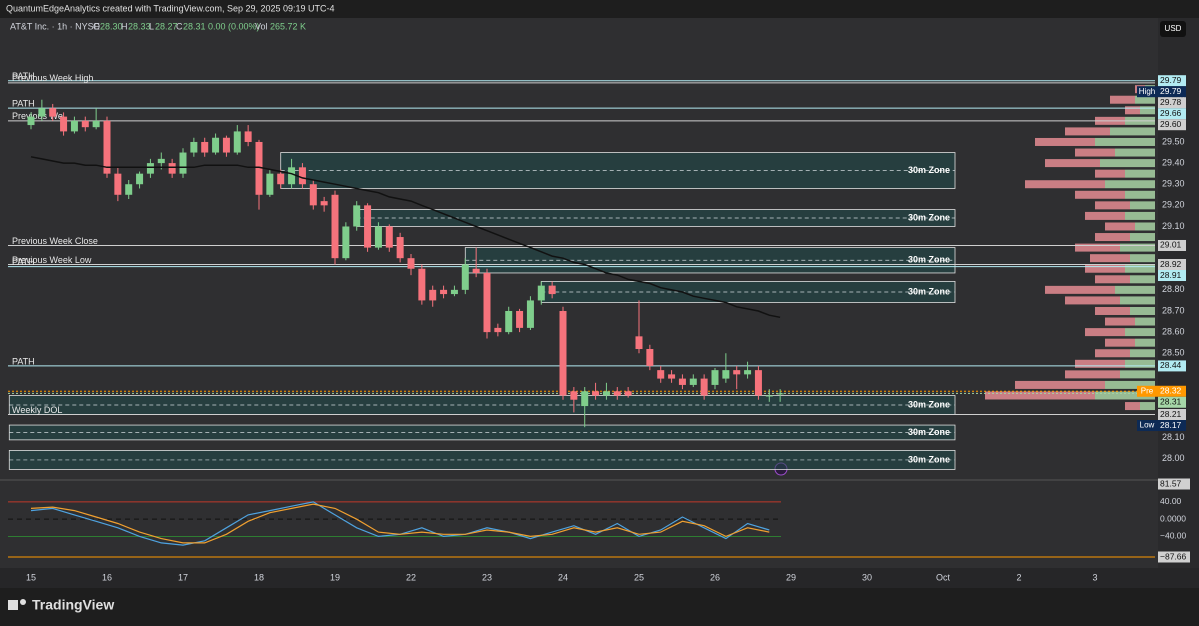  Describe the element at coordinates (55, 26) in the screenshot. I see `symbol: AT&T Inc. · 1h · NYSE` at that location.